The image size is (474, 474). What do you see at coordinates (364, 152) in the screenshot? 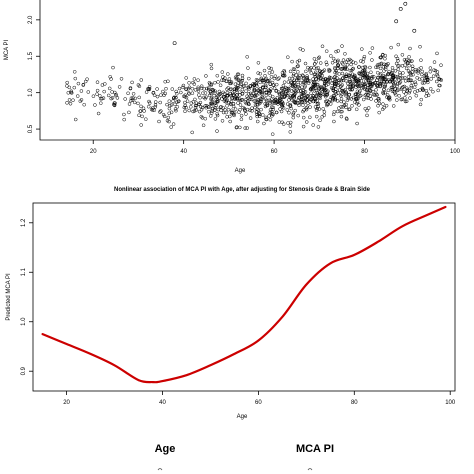
I see `scatter-x-tick-label: 80` at bounding box center [364, 152].